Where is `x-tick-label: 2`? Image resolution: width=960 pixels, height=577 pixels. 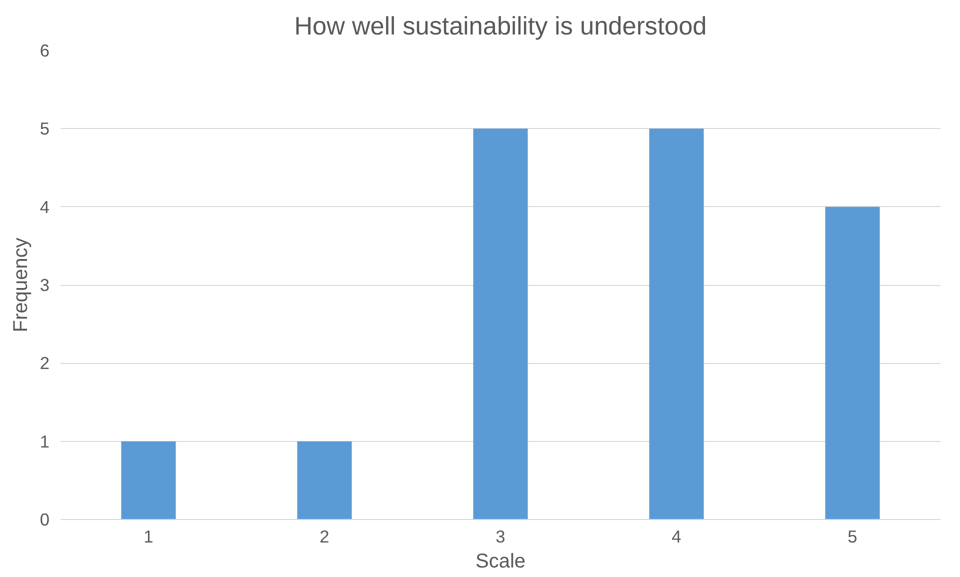
x-tick-label: 2 is located at coordinates (325, 536).